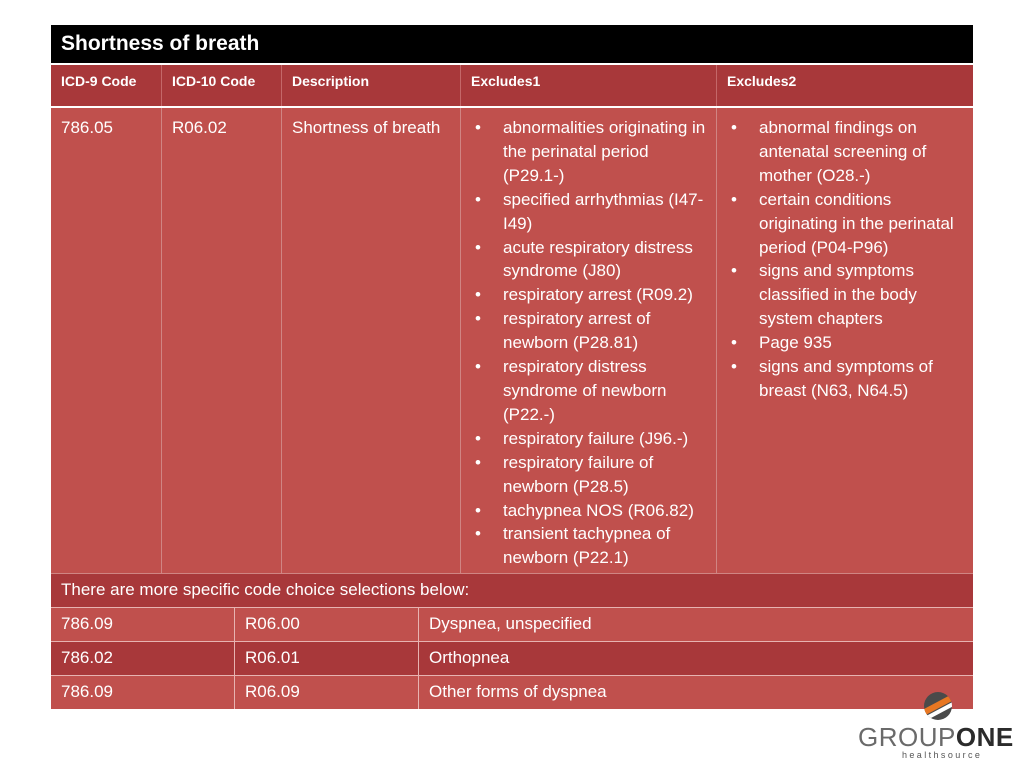 Image resolution: width=1024 pixels, height=768 pixels. I want to click on cell-icd10: R06.02, so click(222, 340).